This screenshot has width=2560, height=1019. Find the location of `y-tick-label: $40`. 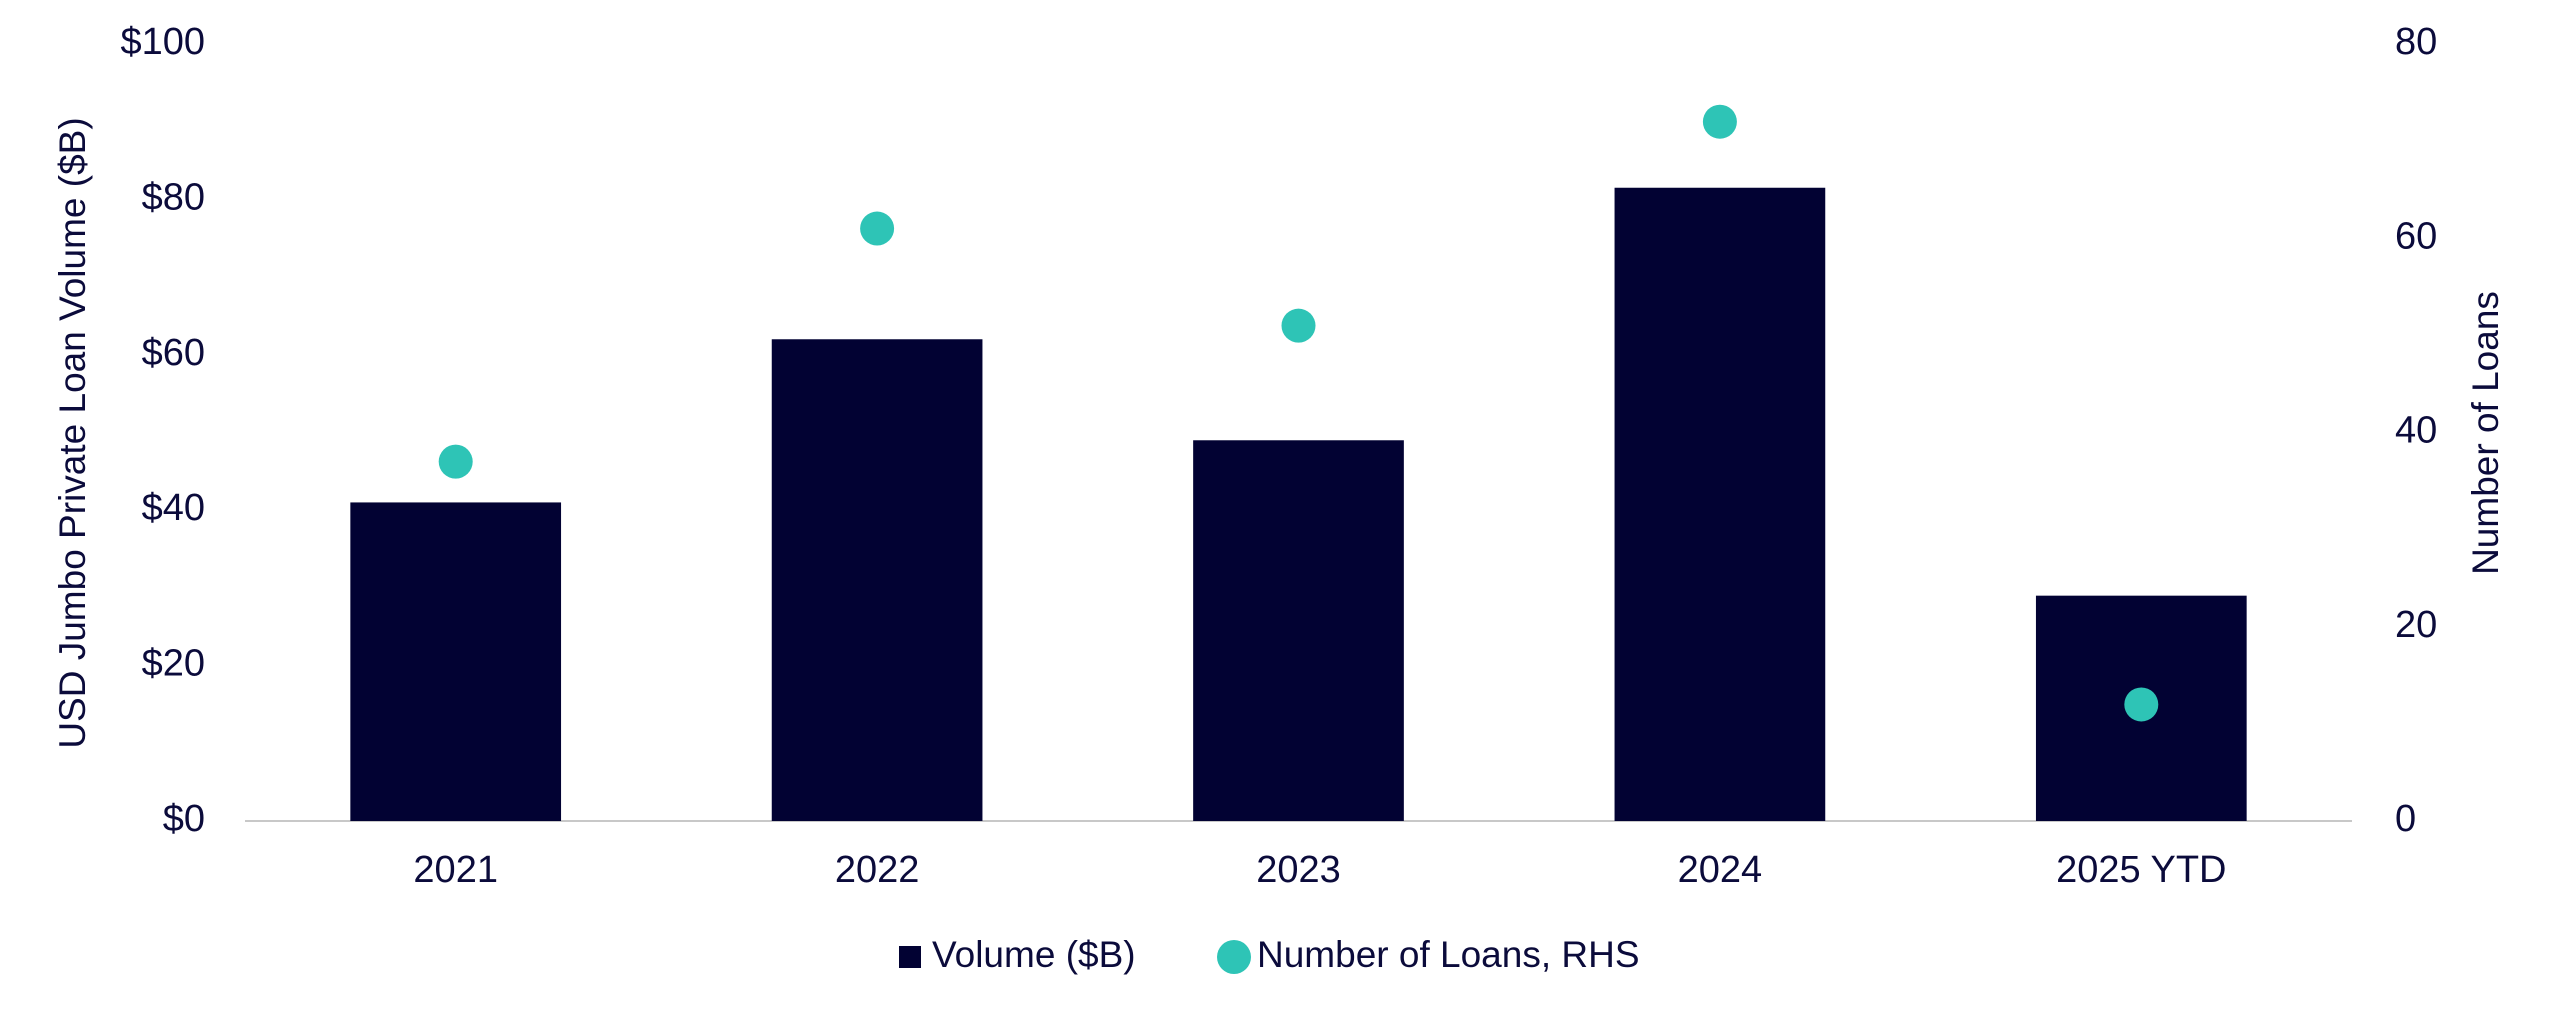

y-tick-label: $40 is located at coordinates (173, 508).